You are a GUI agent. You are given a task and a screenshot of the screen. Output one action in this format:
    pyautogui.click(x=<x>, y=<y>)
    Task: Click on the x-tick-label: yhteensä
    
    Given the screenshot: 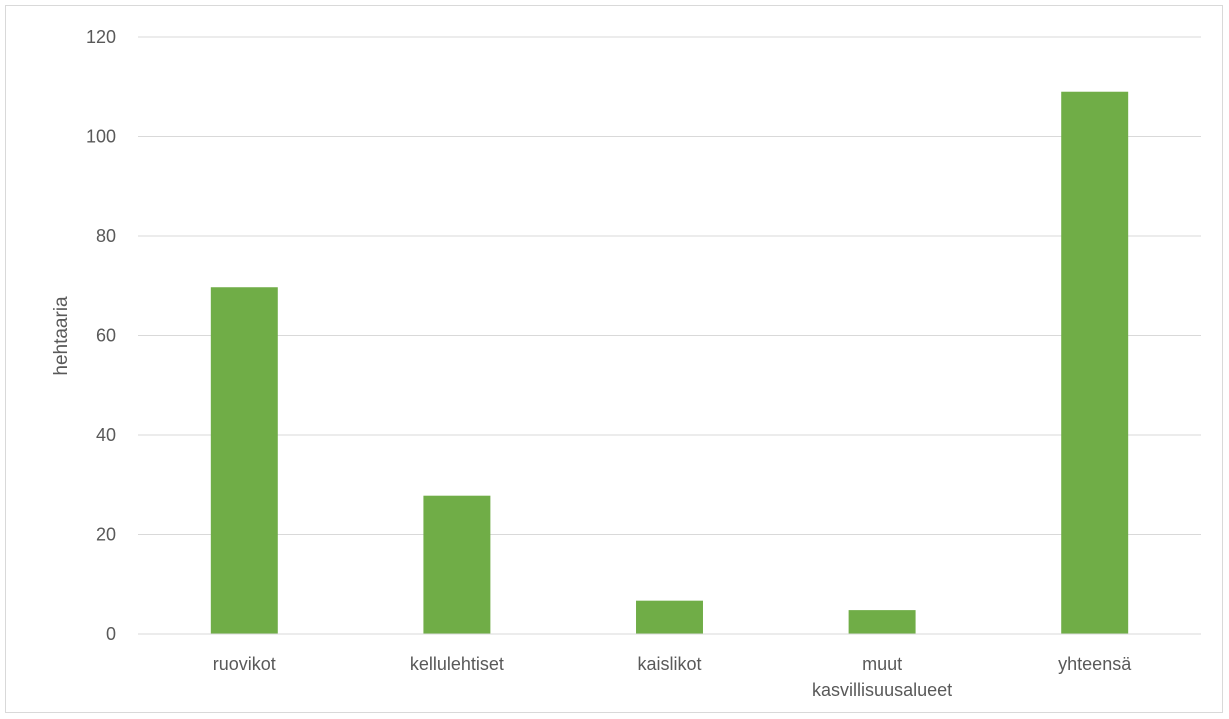 What is the action you would take?
    pyautogui.click(x=1095, y=664)
    